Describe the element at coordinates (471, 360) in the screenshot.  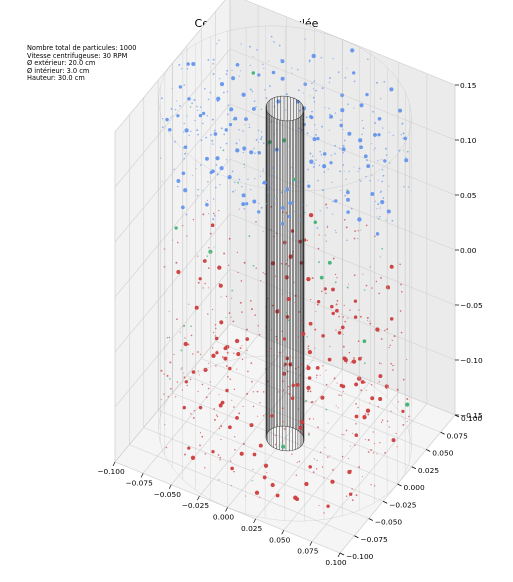
I see `z-tick-label: −0.10` at that location.